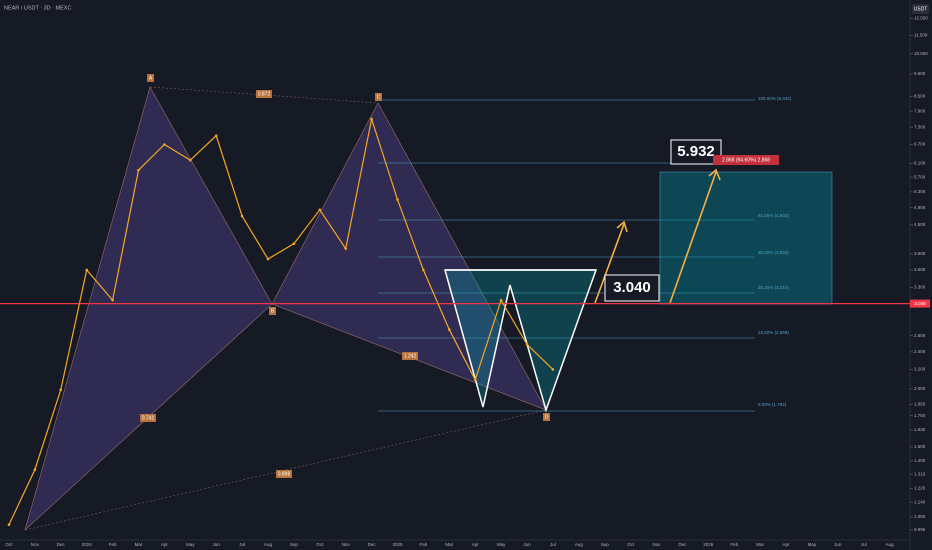 This screenshot has height=550, width=932. I want to click on y-tick-label: 8.500, so click(920, 96).